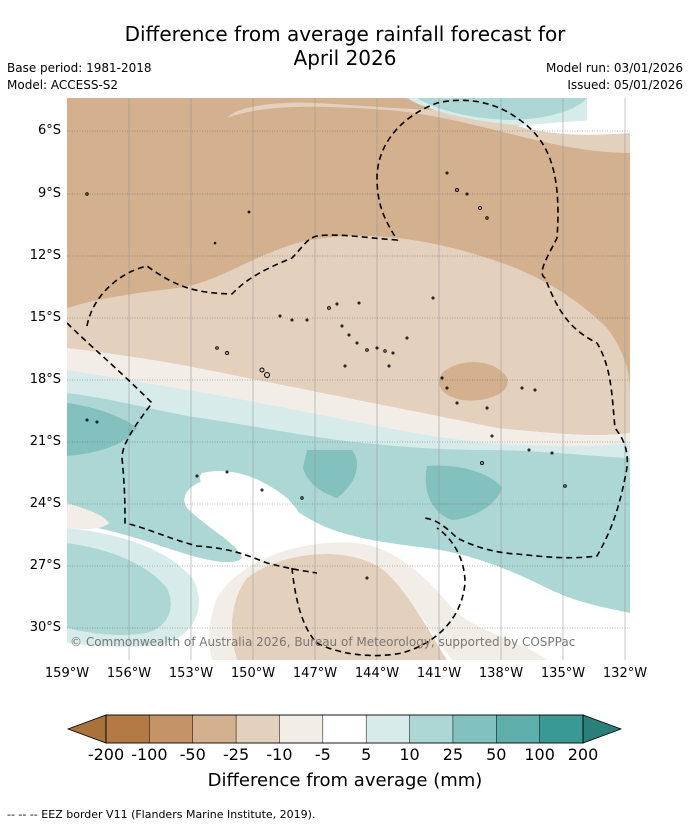 This screenshot has width=690, height=827. I want to click on x-axis-label: 153°W, so click(191, 673).